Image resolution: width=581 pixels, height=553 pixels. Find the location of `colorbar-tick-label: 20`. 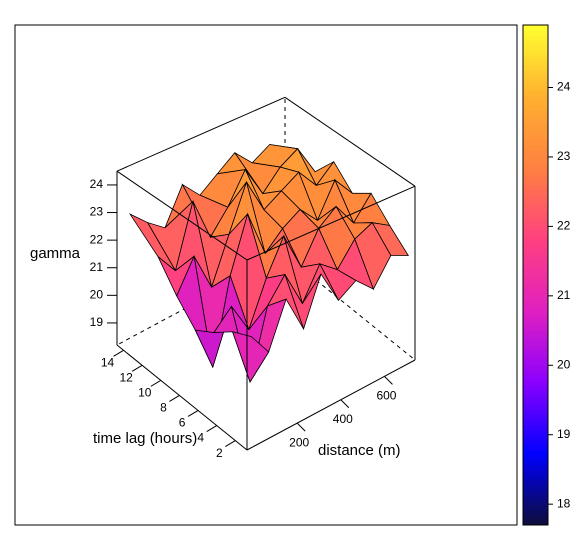

colorbar-tick-label: 20 is located at coordinates (564, 364).